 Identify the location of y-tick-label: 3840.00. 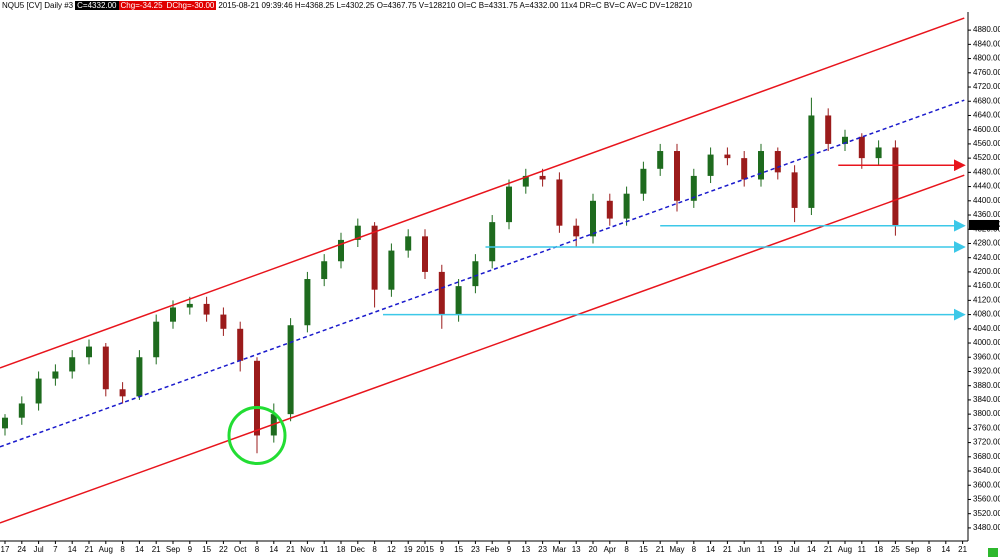
(986, 399).